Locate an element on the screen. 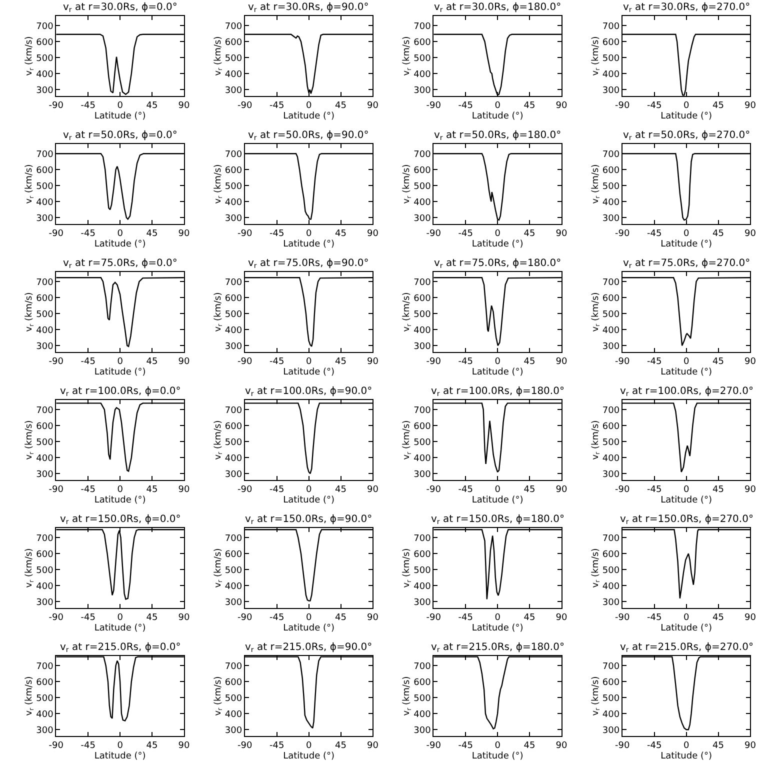  chart-title: v$_{r}$ at r=100.0Rs, ϕ=180.0° is located at coordinates (497, 392).